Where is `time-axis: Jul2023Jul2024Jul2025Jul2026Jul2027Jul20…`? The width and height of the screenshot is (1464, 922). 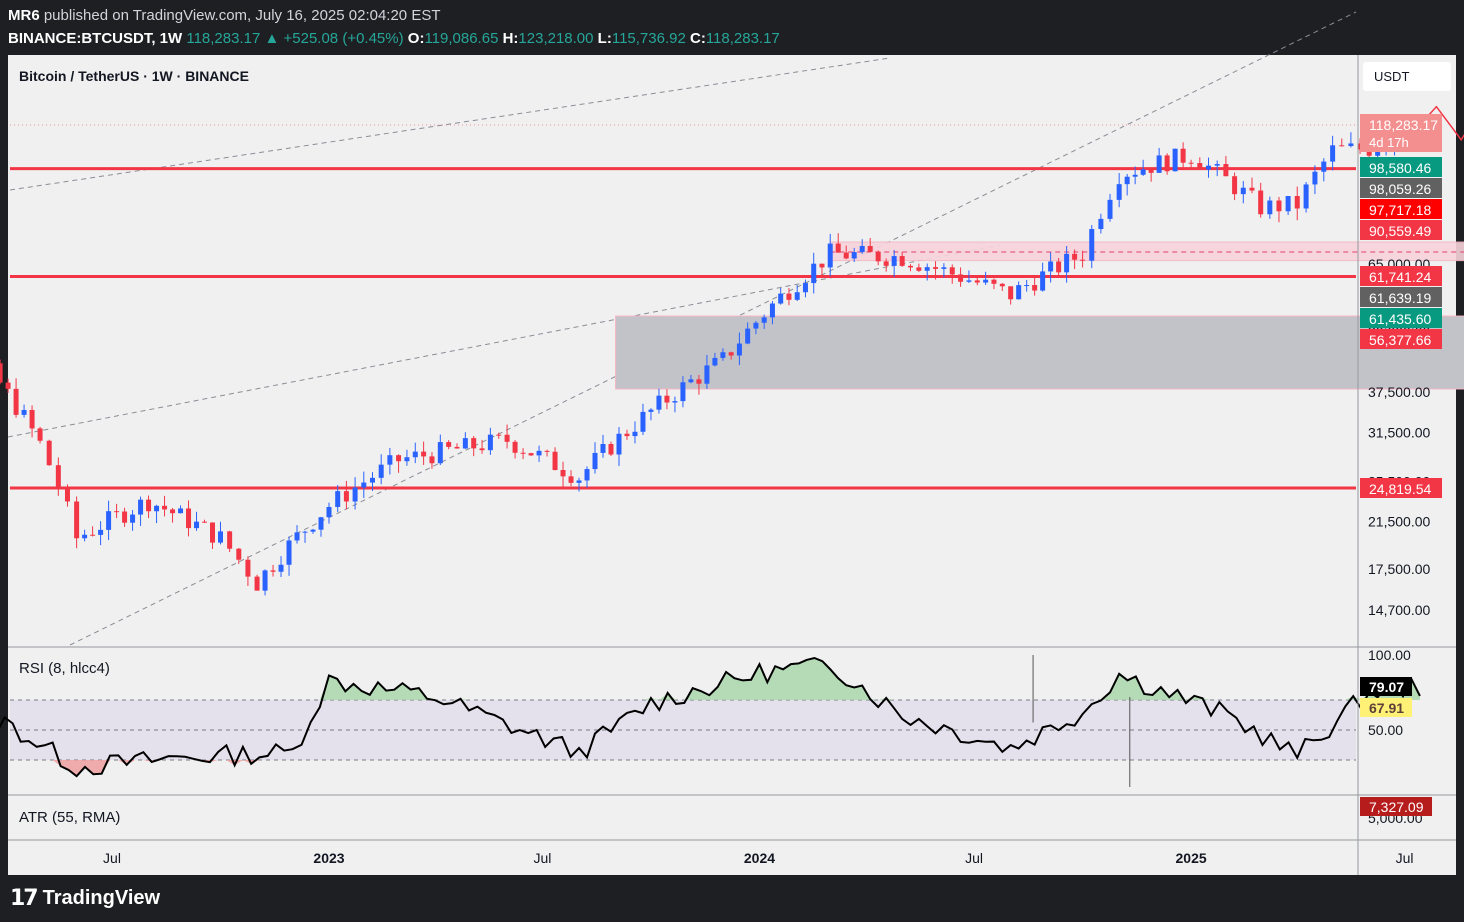 time-axis: Jul2023Jul2024Jul2025Jul2026Jul2027Jul20… is located at coordinates (783, 858).